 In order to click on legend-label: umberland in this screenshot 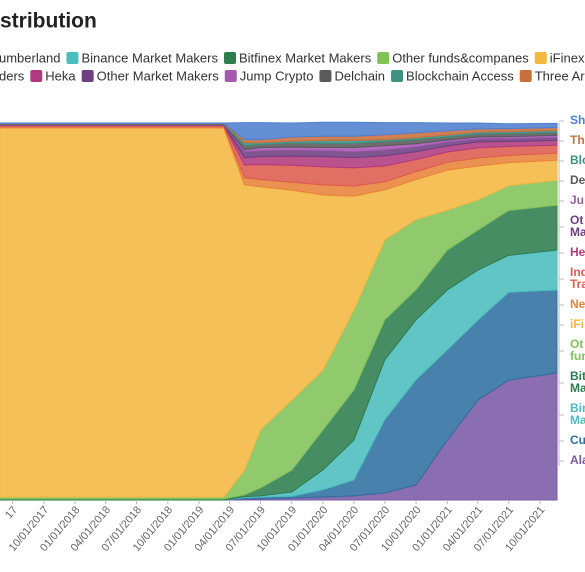, I will do `click(30, 57)`.